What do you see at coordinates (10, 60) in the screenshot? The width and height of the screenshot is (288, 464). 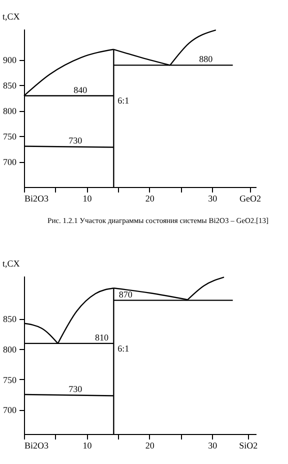 I see `y-tick-label: 900` at bounding box center [10, 60].